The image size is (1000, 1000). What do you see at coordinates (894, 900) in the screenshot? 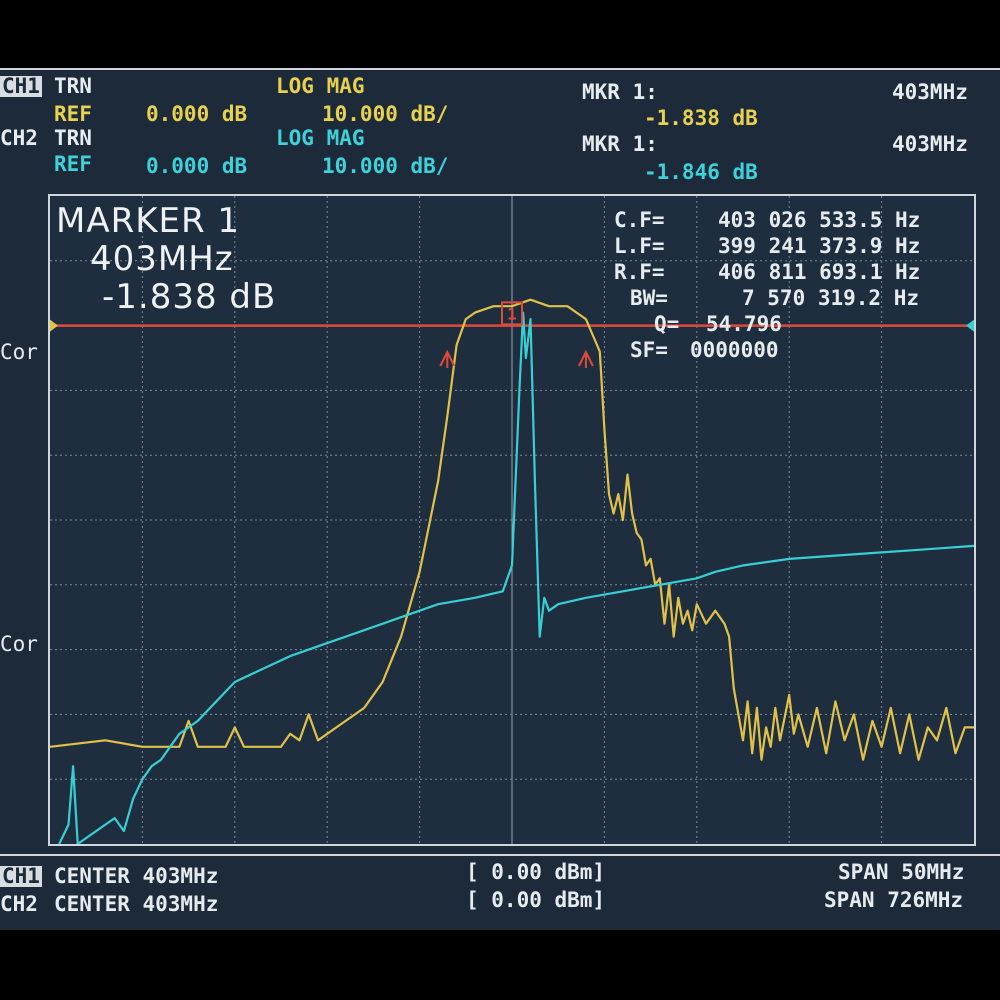
I see `footer-ch2-span: SPAN 726MHz` at bounding box center [894, 900].